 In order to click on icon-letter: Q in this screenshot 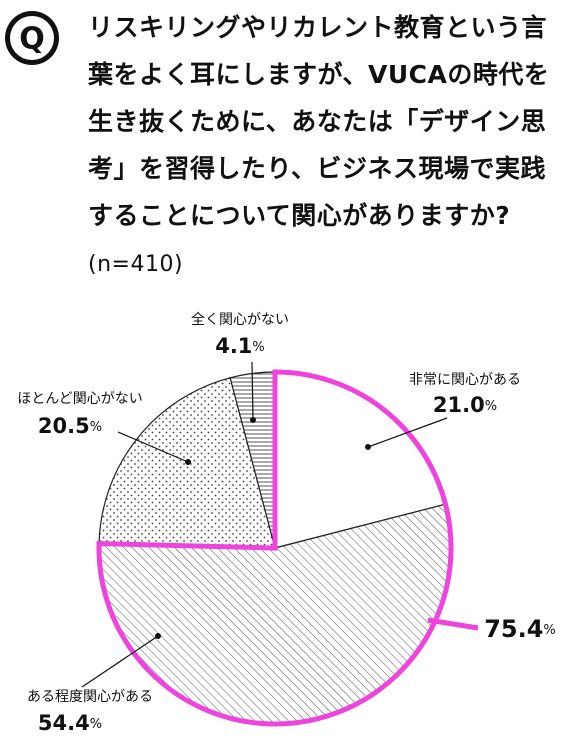, I will do `click(32, 39)`.